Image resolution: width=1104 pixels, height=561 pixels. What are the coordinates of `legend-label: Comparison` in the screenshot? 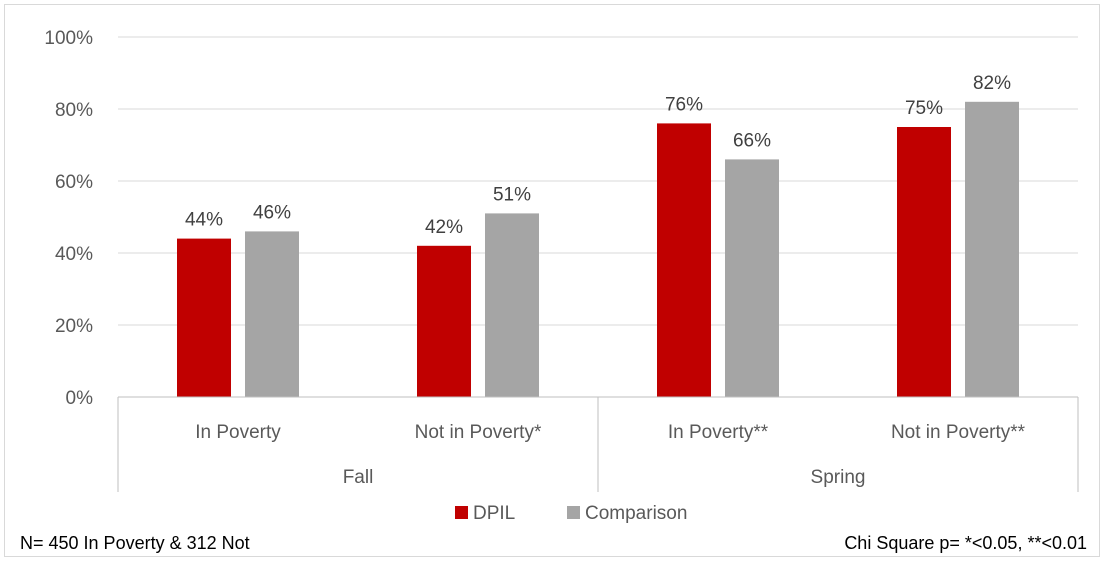 It's located at (636, 513).